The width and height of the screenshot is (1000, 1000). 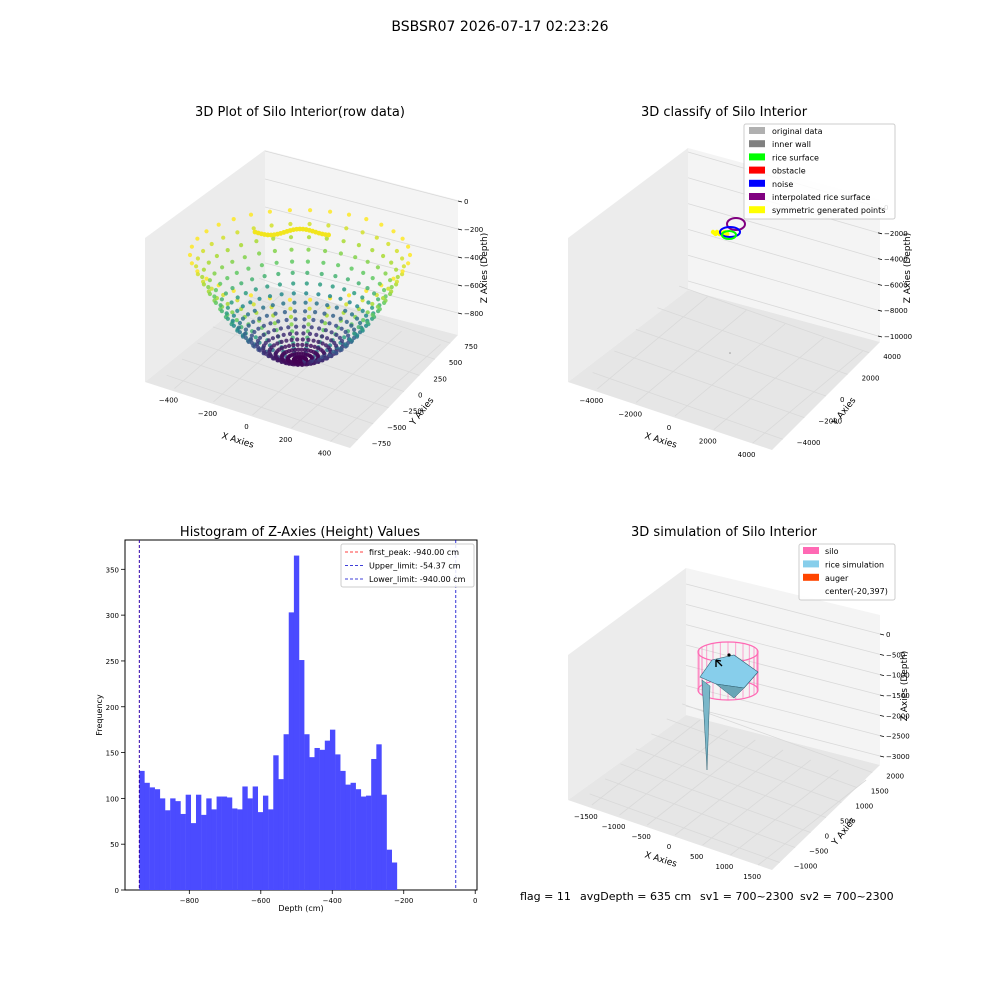 I want to click on legend-label: interpolated rice surface, so click(x=821, y=197).